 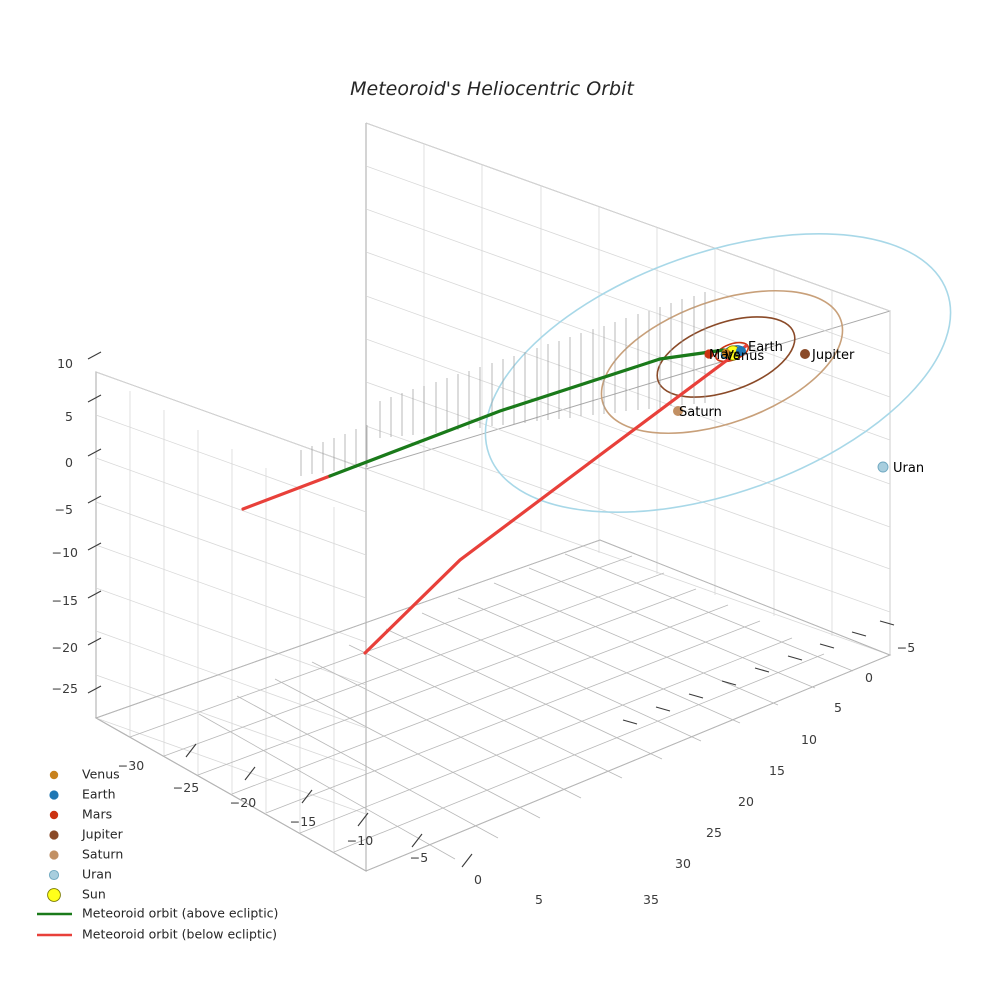 What do you see at coordinates (726, 353) in the screenshot?
I see `venus-marker` at bounding box center [726, 353].